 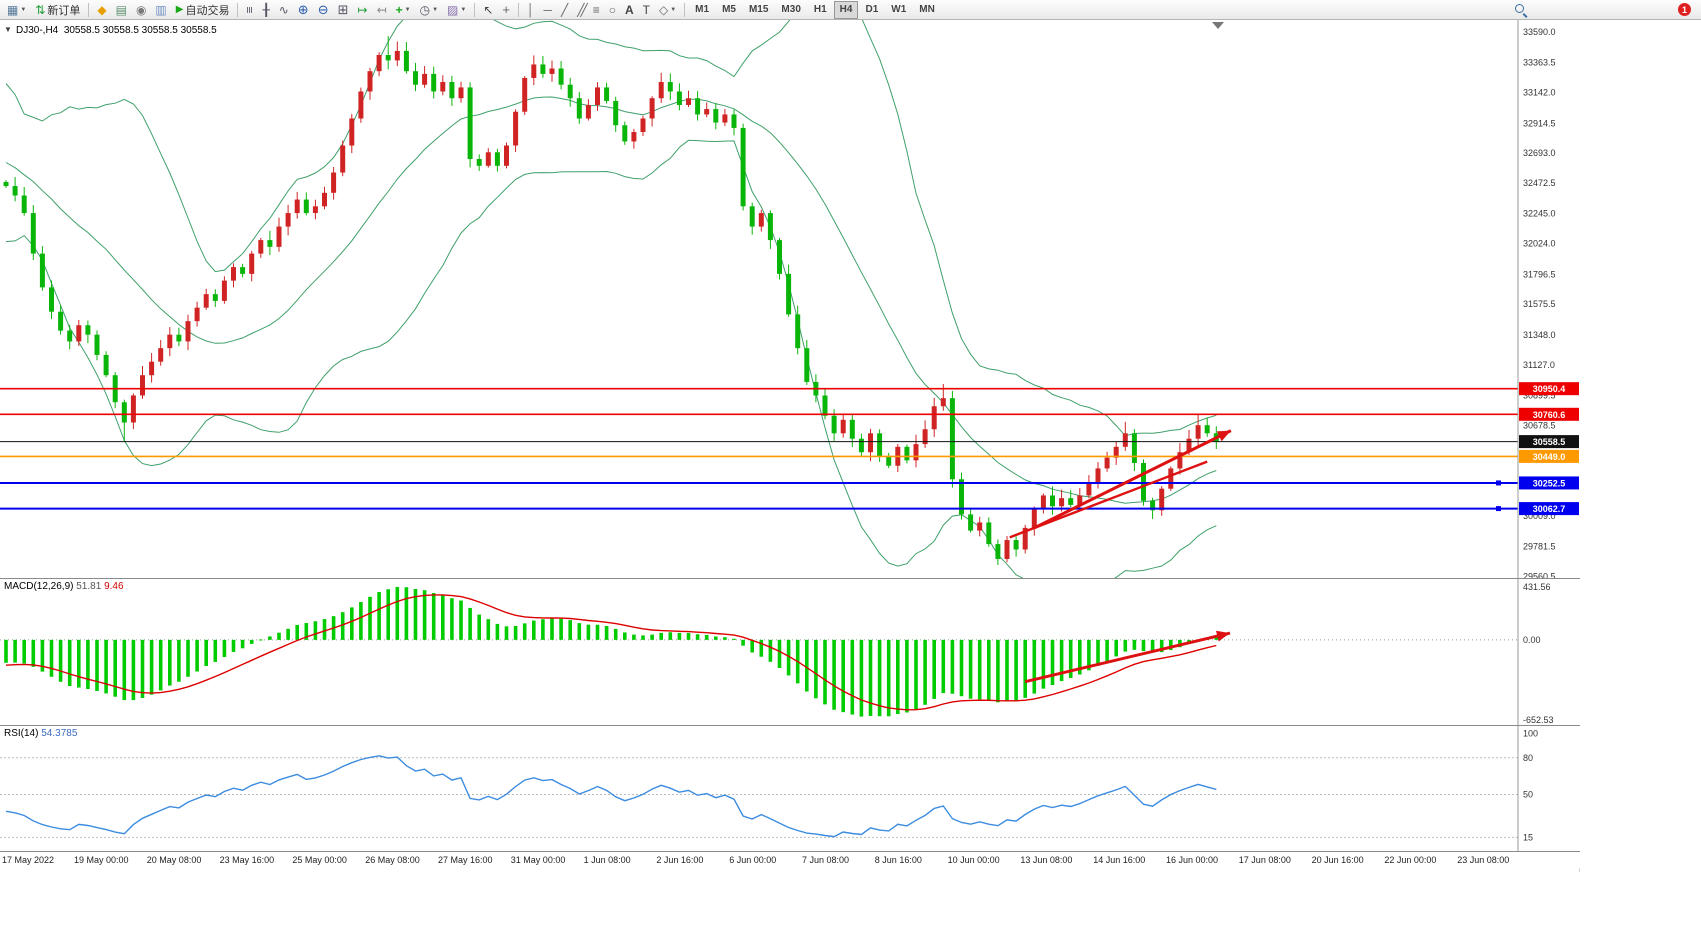 I want to click on market-watch-icon: ◆, so click(x=102, y=9).